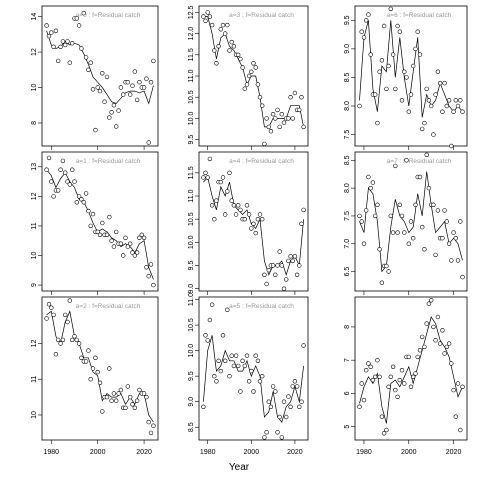 This screenshot has width=480, height=480. What do you see at coordinates (191, 97) in the screenshot?
I see `y-tick-label: 10.5` at bounding box center [191, 97].